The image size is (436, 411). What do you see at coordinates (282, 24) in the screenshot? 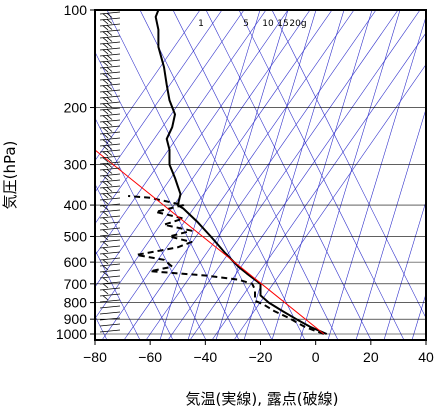
I see `mixing-ratio-label-3: 15` at bounding box center [282, 24].